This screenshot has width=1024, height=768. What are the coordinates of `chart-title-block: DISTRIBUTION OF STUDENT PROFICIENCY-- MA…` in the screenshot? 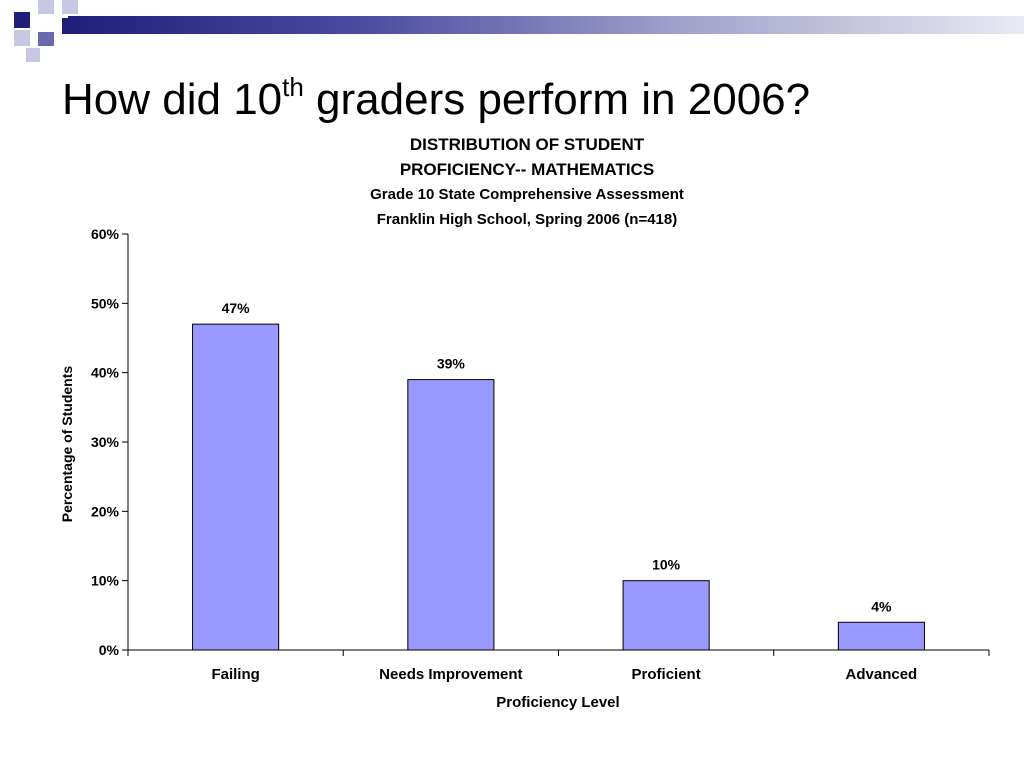 It's located at (527, 182).